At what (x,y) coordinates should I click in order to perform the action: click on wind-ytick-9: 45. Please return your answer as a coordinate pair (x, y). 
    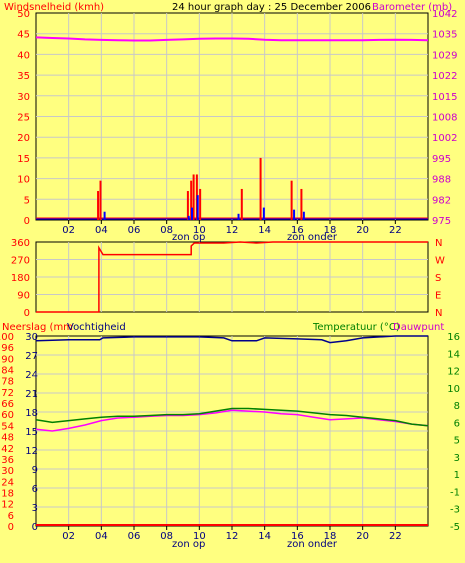
    Looking at the image, I should click on (23, 35).